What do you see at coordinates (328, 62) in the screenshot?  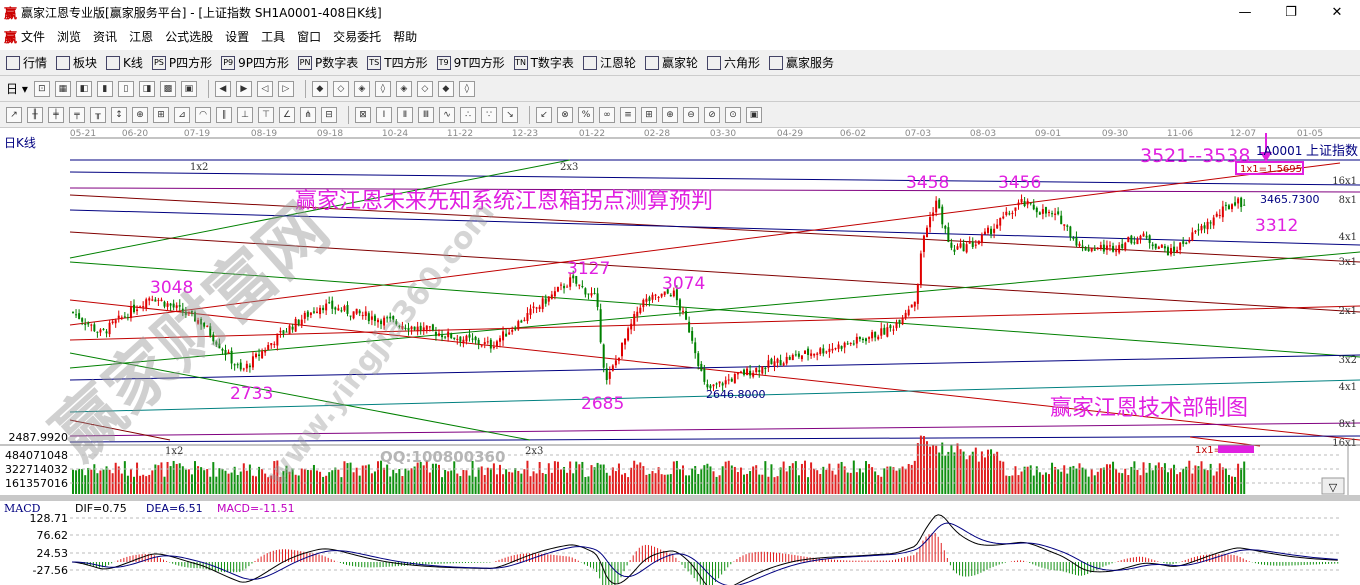 I see `toolbar-button: PN P数字表` at bounding box center [328, 62].